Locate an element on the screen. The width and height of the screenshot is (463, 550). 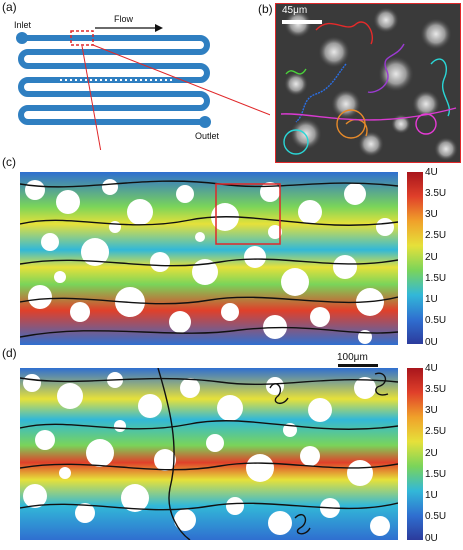
panel-a-label: (a) is located at coordinates (9, 7).